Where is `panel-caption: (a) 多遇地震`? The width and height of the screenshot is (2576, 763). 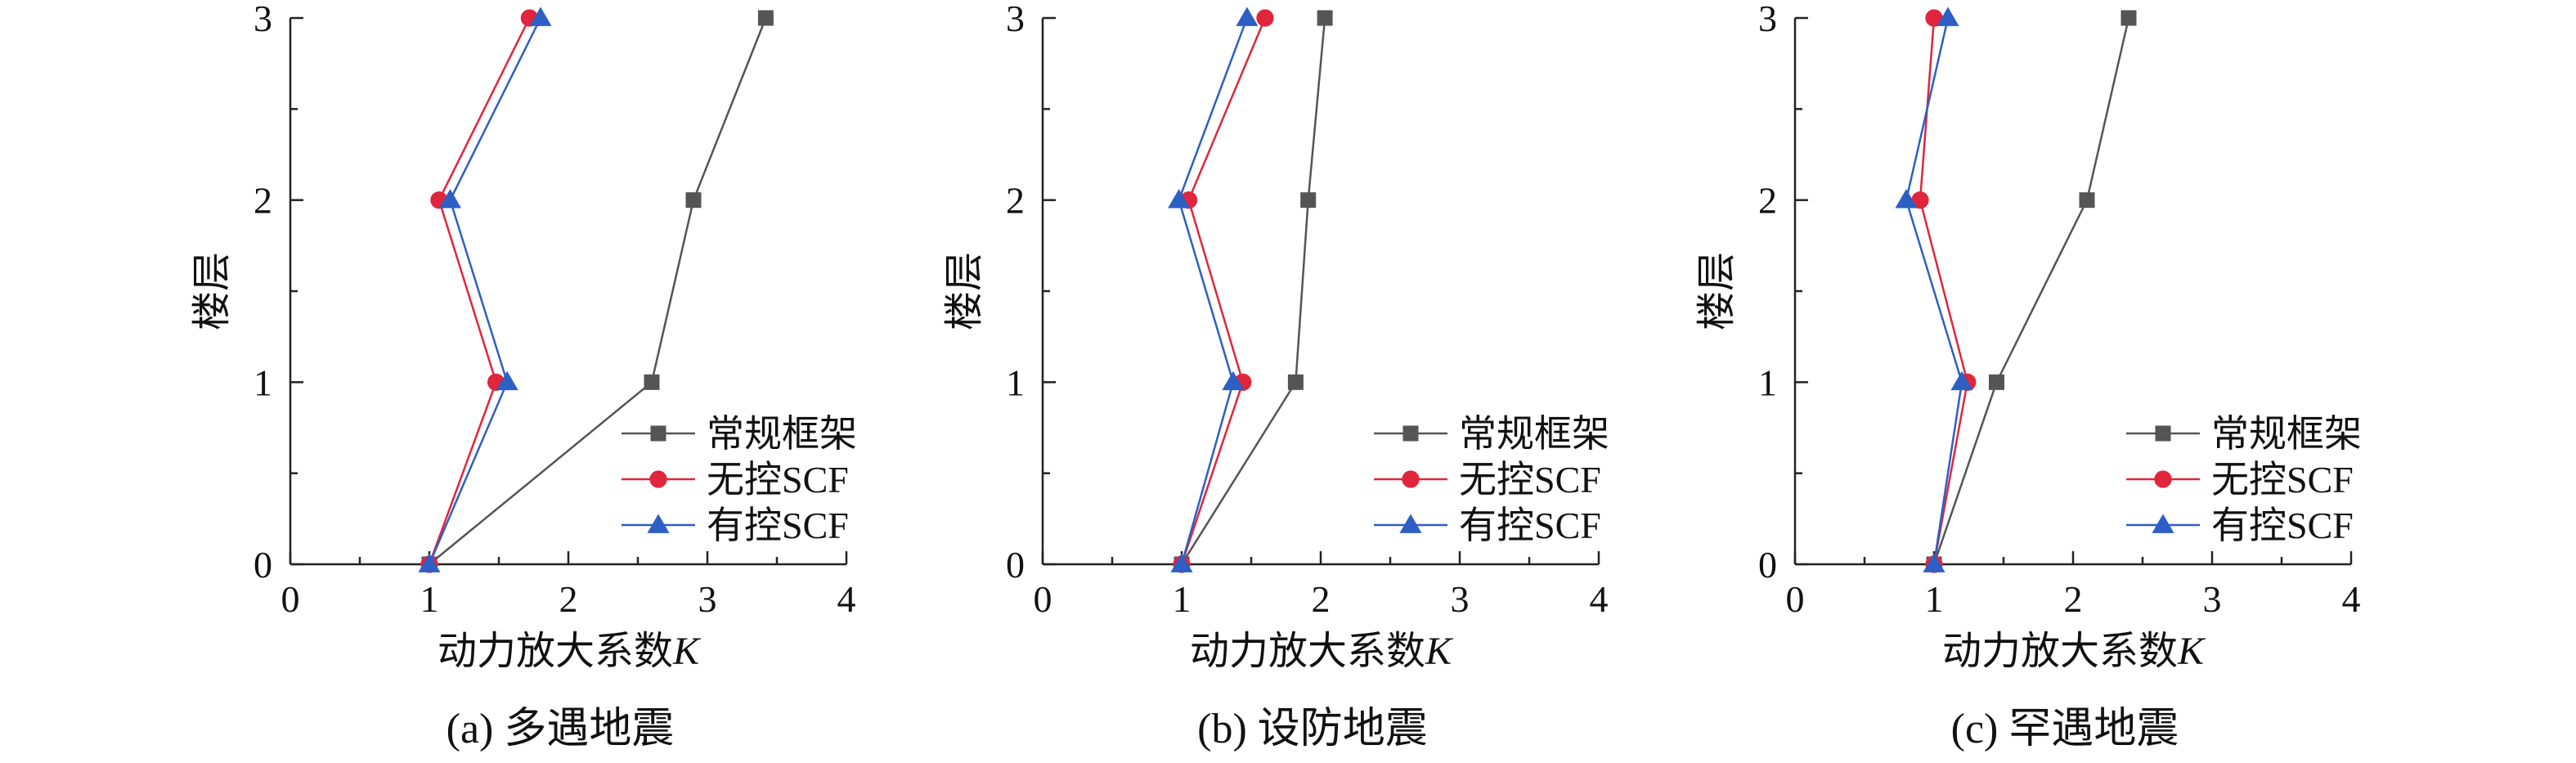 panel-caption: (a) 多遇地震 is located at coordinates (561, 729).